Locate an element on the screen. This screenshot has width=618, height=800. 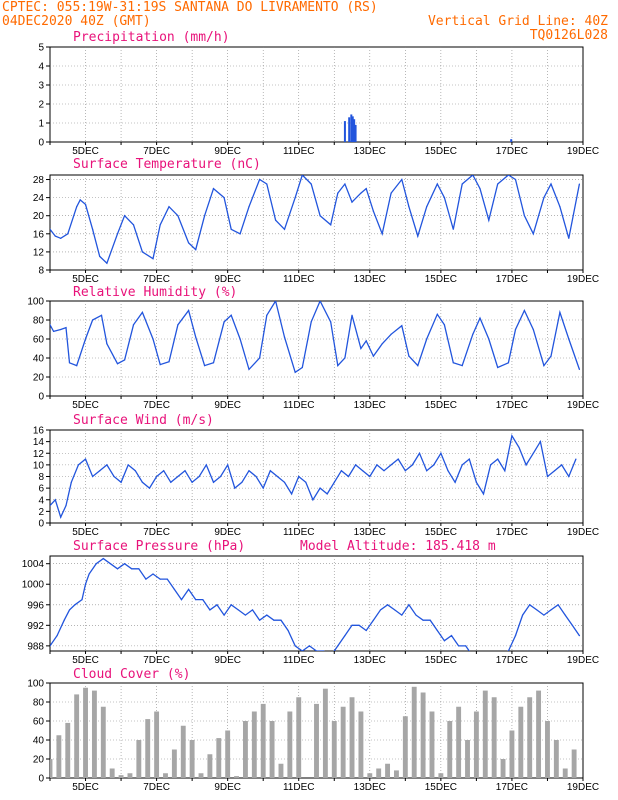
x-tick-label: 5DEC is located at coordinates (85, 151).